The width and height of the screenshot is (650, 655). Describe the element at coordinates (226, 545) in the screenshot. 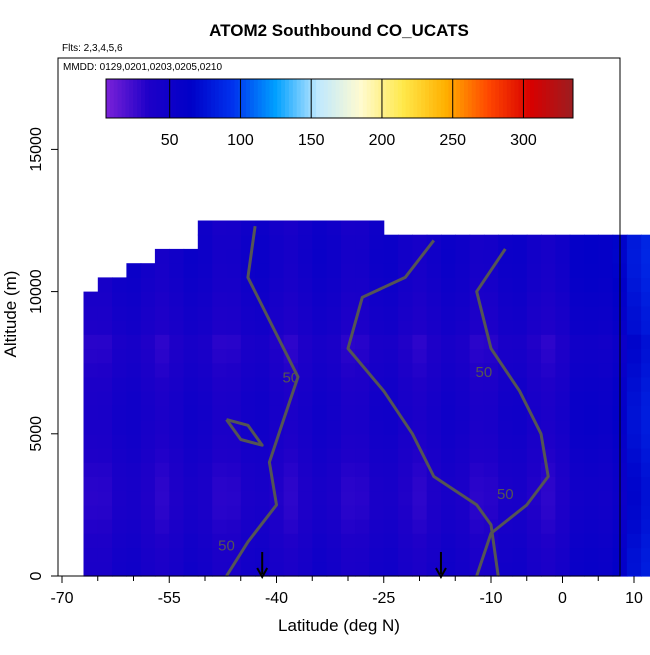

I see `contour-label: 50` at that location.